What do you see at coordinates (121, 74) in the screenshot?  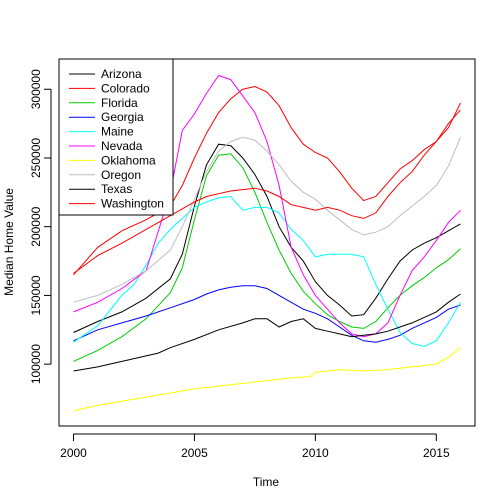 I see `legend-label-arizona: Arizona` at bounding box center [121, 74].